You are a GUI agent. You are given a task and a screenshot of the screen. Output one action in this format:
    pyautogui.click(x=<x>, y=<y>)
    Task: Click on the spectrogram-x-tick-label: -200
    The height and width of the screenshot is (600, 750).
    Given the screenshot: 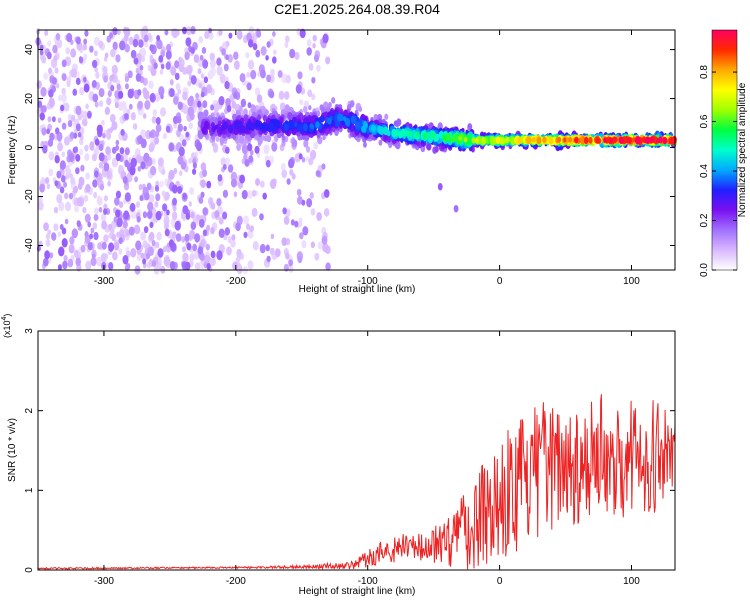 What is the action you would take?
    pyautogui.click(x=236, y=281)
    